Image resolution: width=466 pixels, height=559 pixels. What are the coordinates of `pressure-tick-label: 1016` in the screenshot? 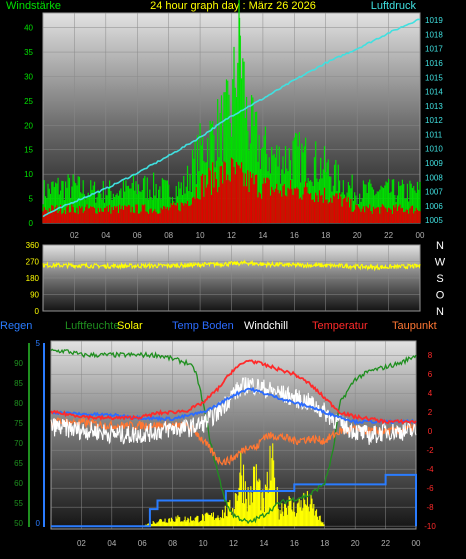 It's located at (434, 63).